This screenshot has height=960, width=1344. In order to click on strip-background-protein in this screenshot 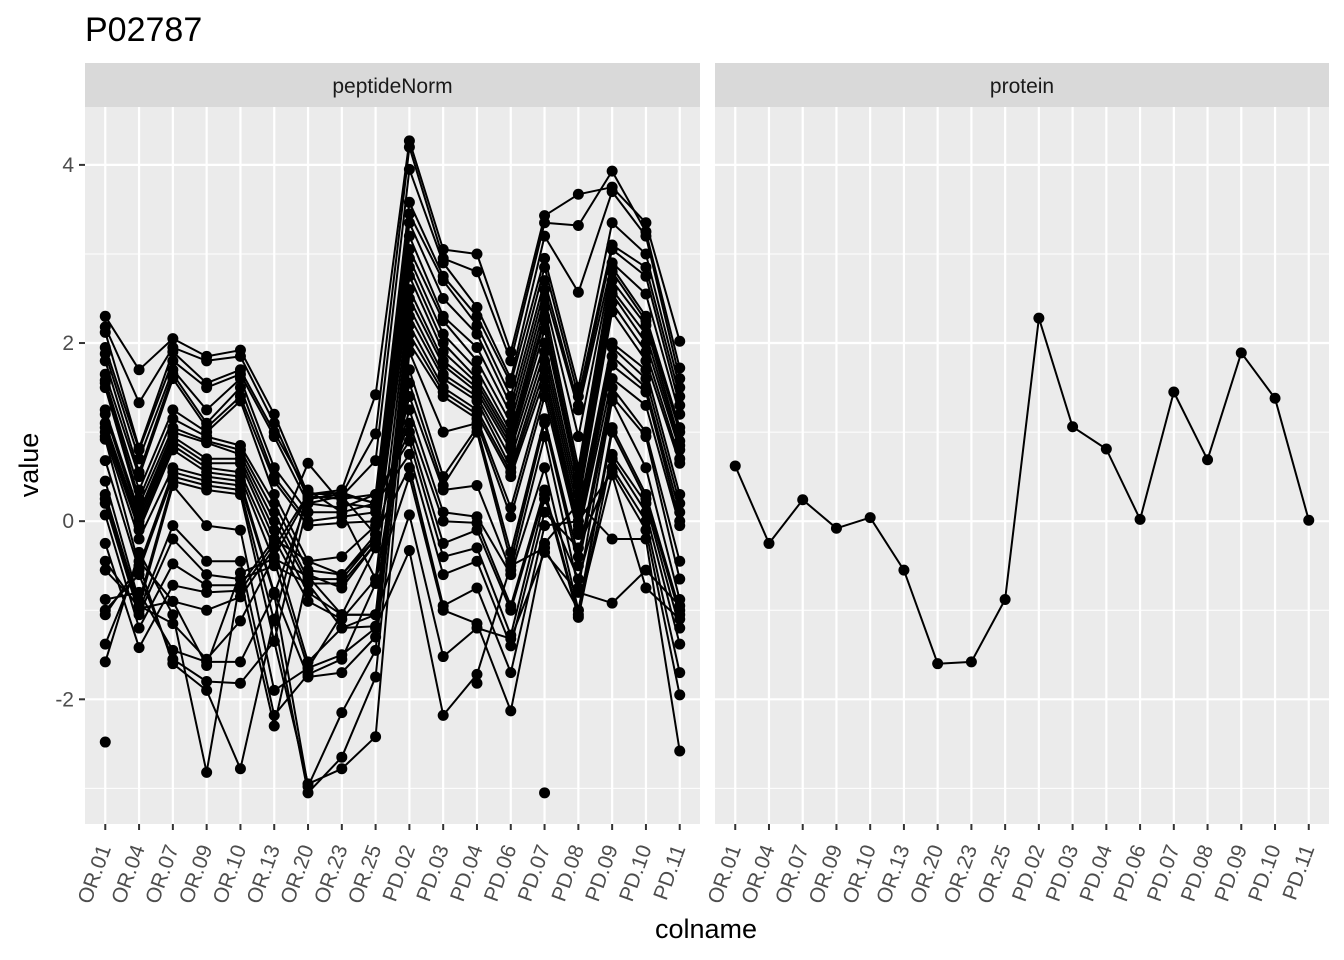, I will do `click(1022, 85)`.